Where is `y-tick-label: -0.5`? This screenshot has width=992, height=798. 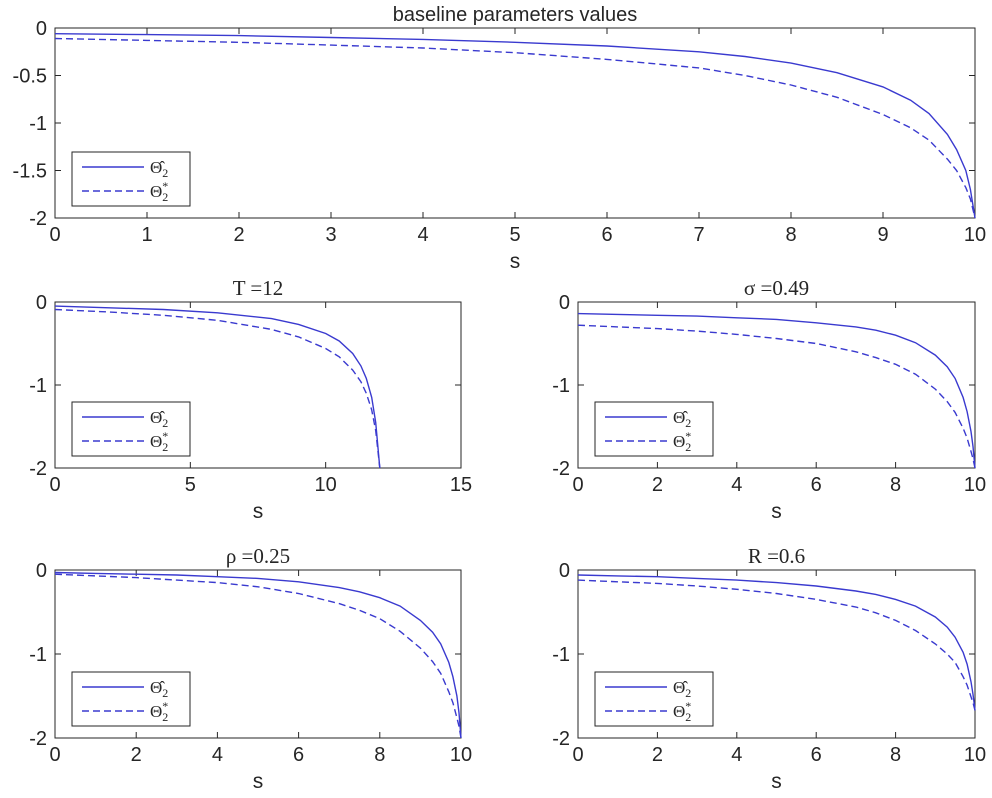
y-tick-label: -0.5 is located at coordinates (30, 77).